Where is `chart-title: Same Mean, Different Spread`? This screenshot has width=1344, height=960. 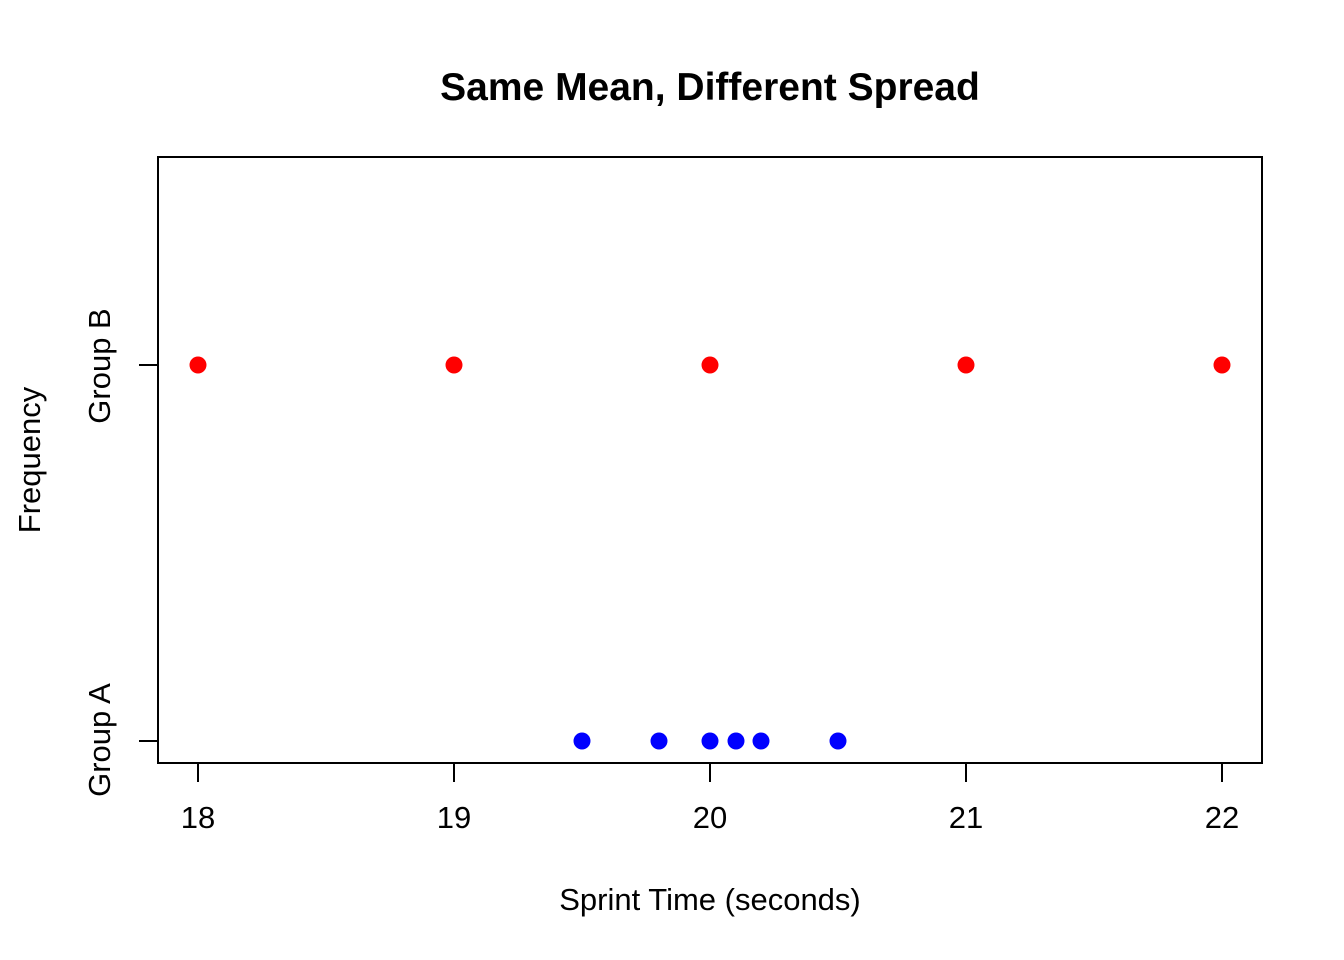 chart-title: Same Mean, Different Spread is located at coordinates (710, 87).